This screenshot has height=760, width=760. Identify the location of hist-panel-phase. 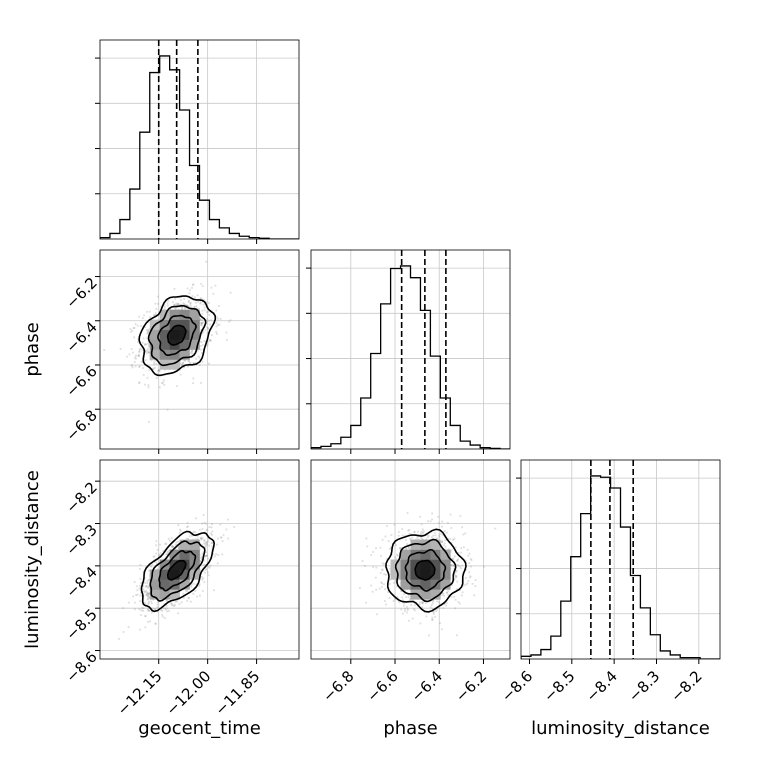
(408, 351).